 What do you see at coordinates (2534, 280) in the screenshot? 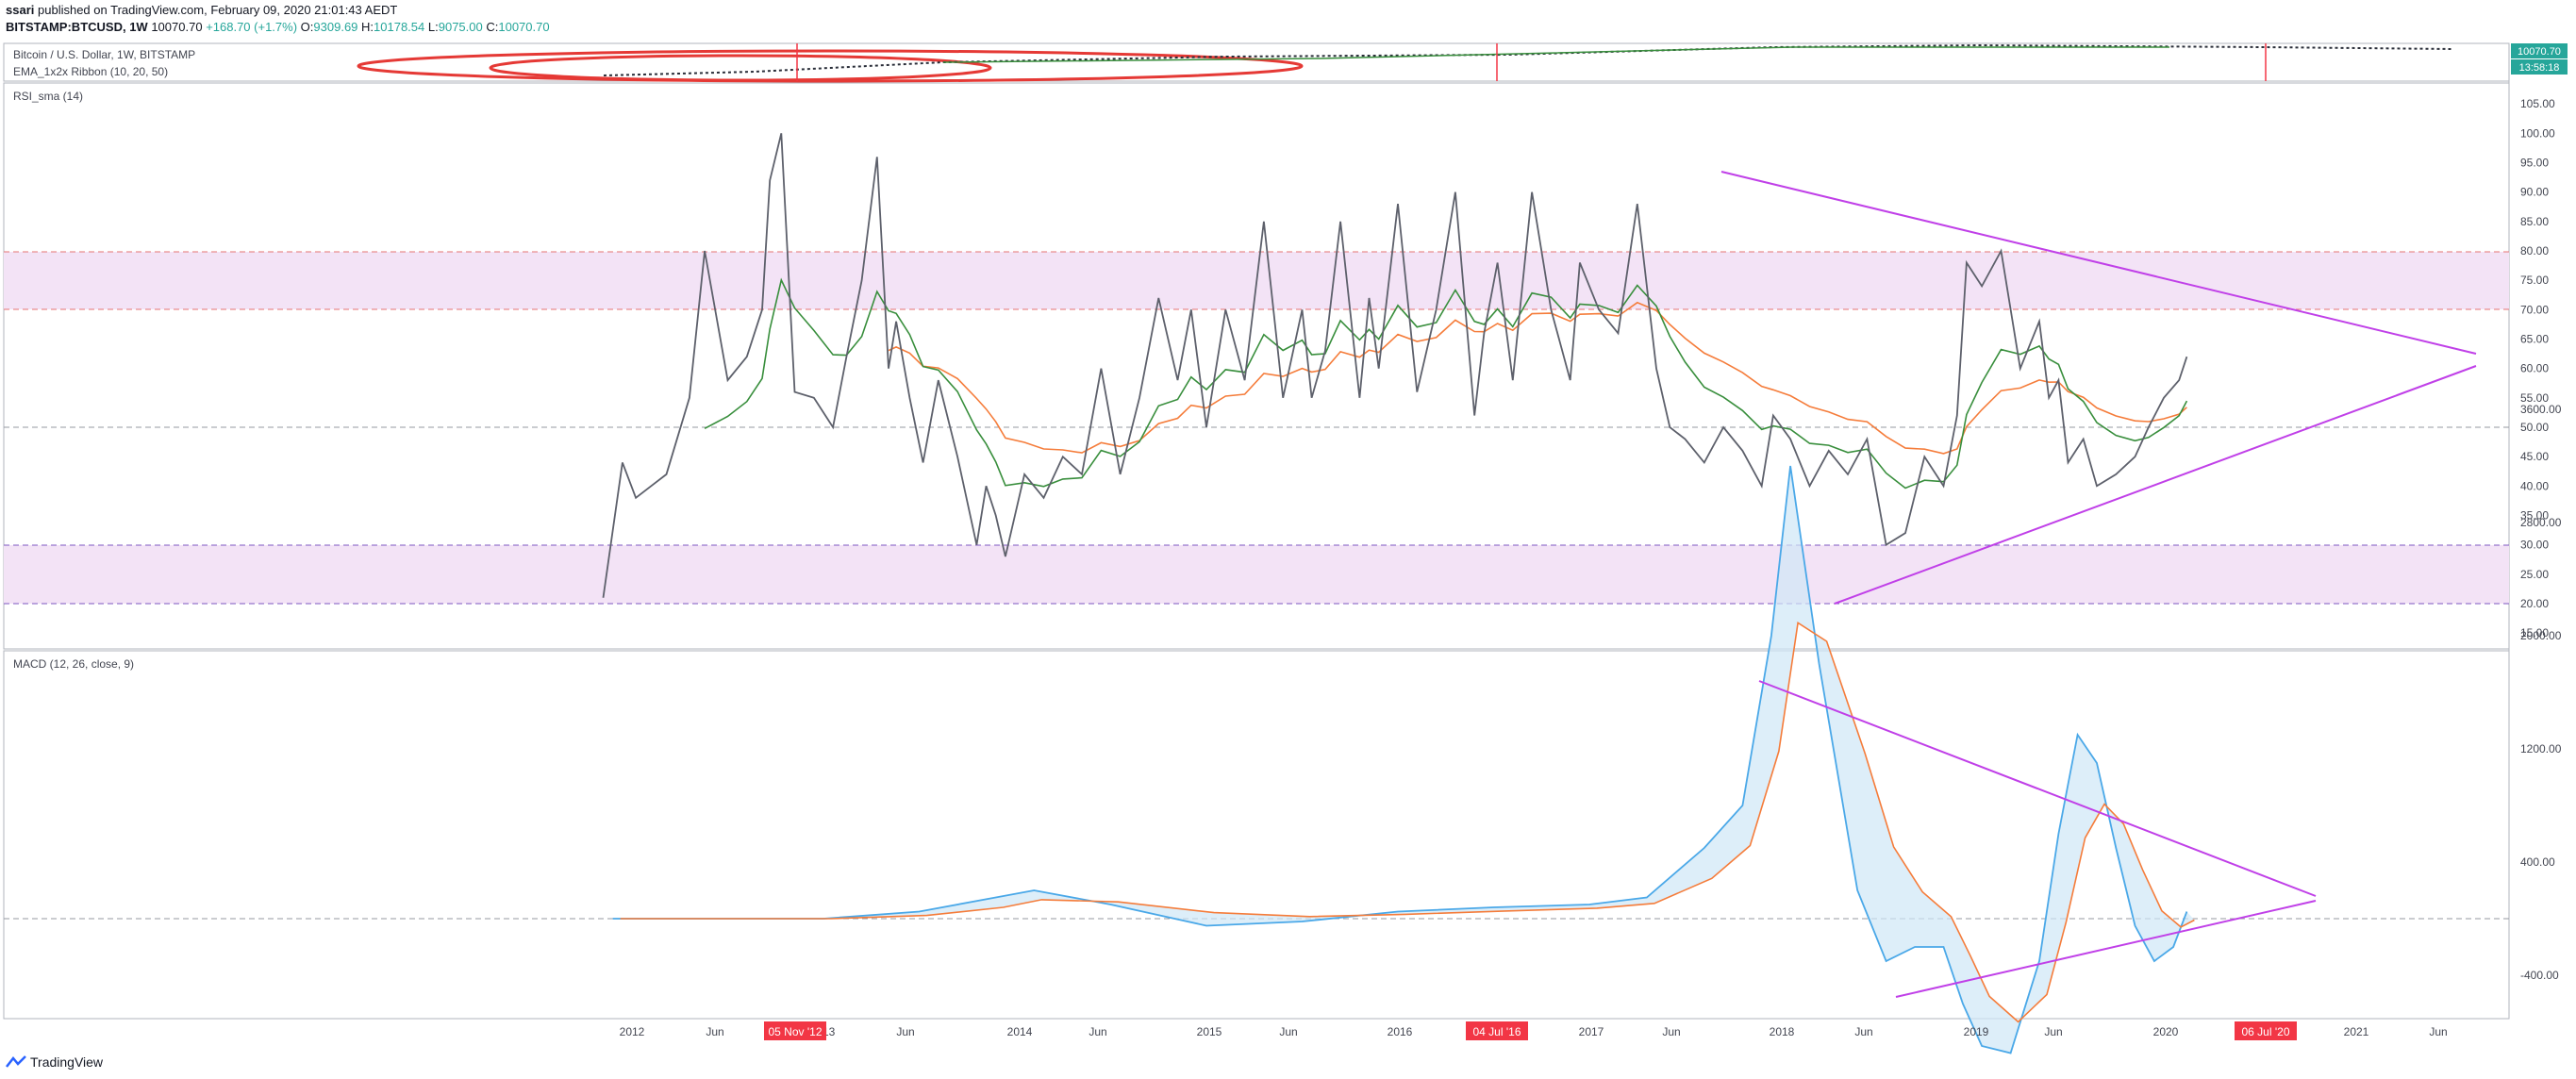
I see `rsi-tick-label: 75.00` at bounding box center [2534, 280].